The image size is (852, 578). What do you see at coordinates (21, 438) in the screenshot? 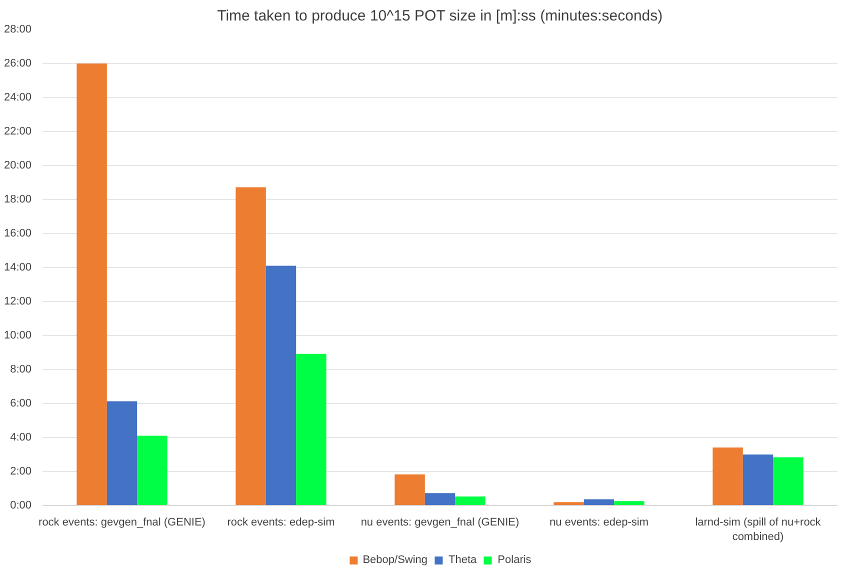
I see `y-tick-label: 4:00` at bounding box center [21, 438].